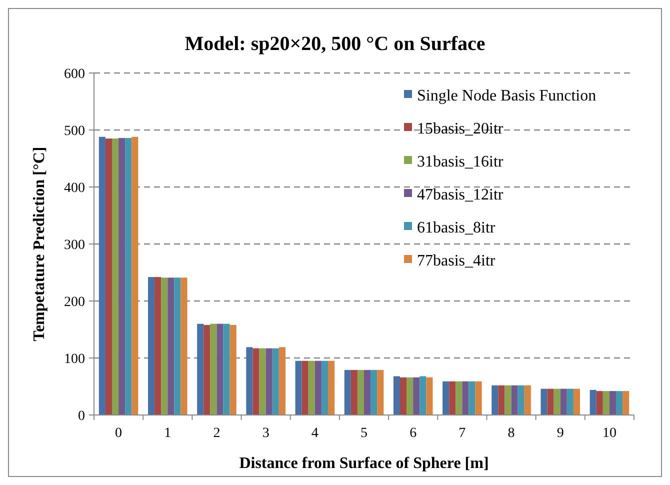  Describe the element at coordinates (456, 261) in the screenshot. I see `legend-label: 77basis_4itr` at that location.